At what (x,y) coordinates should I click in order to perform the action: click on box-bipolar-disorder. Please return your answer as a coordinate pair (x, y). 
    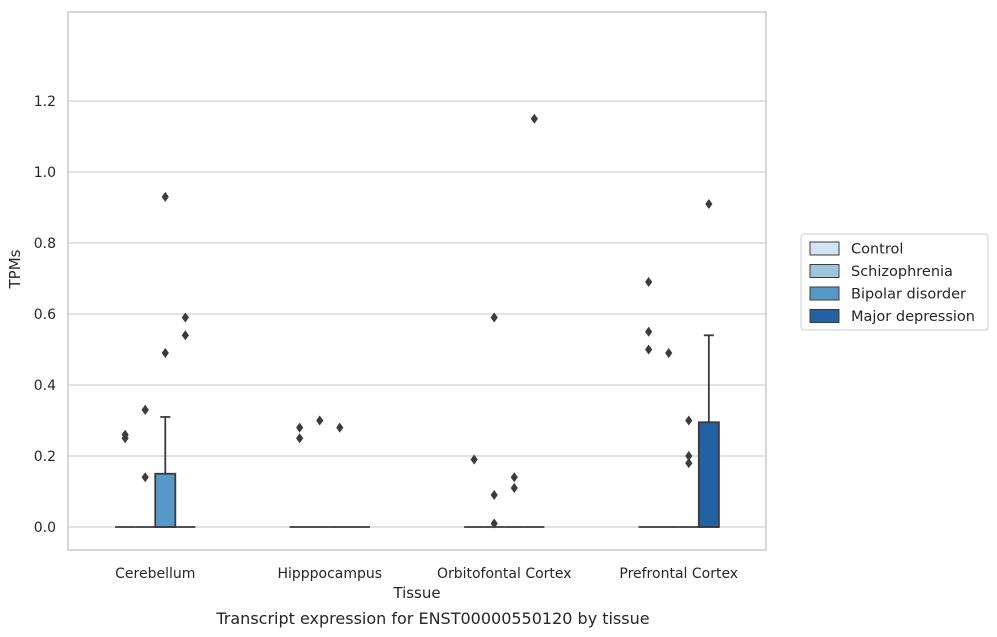
    Looking at the image, I should click on (165, 472).